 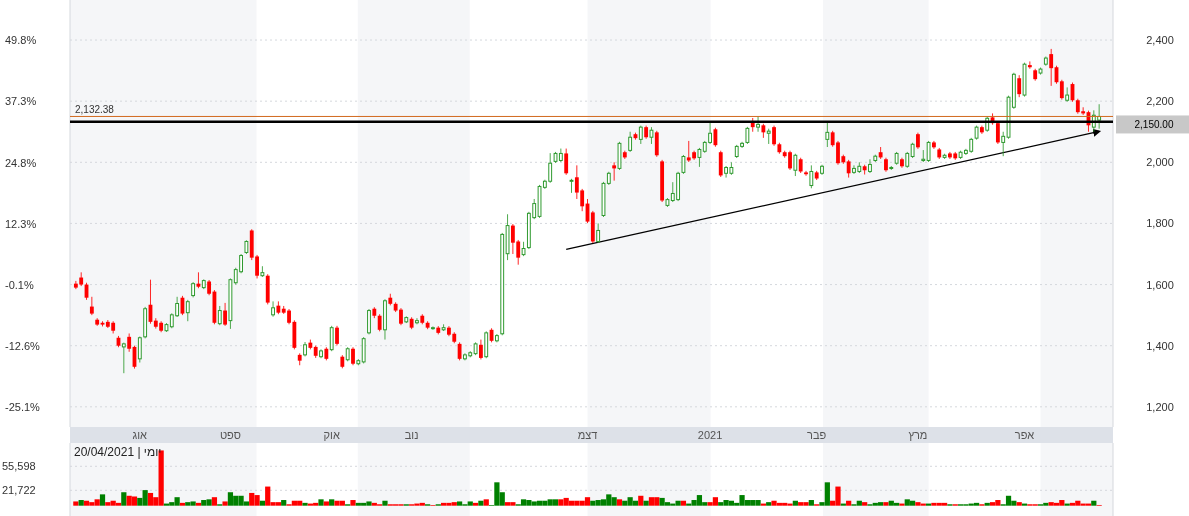 What do you see at coordinates (1154, 125) in the screenshot?
I see `ref-line-label: 2,150.00` at bounding box center [1154, 125].